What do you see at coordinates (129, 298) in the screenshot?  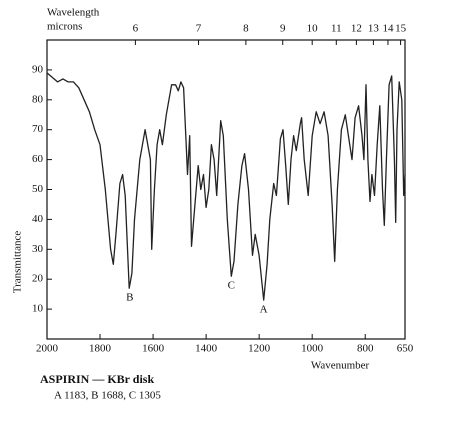 I see `peak-annotation: B` at bounding box center [129, 298].